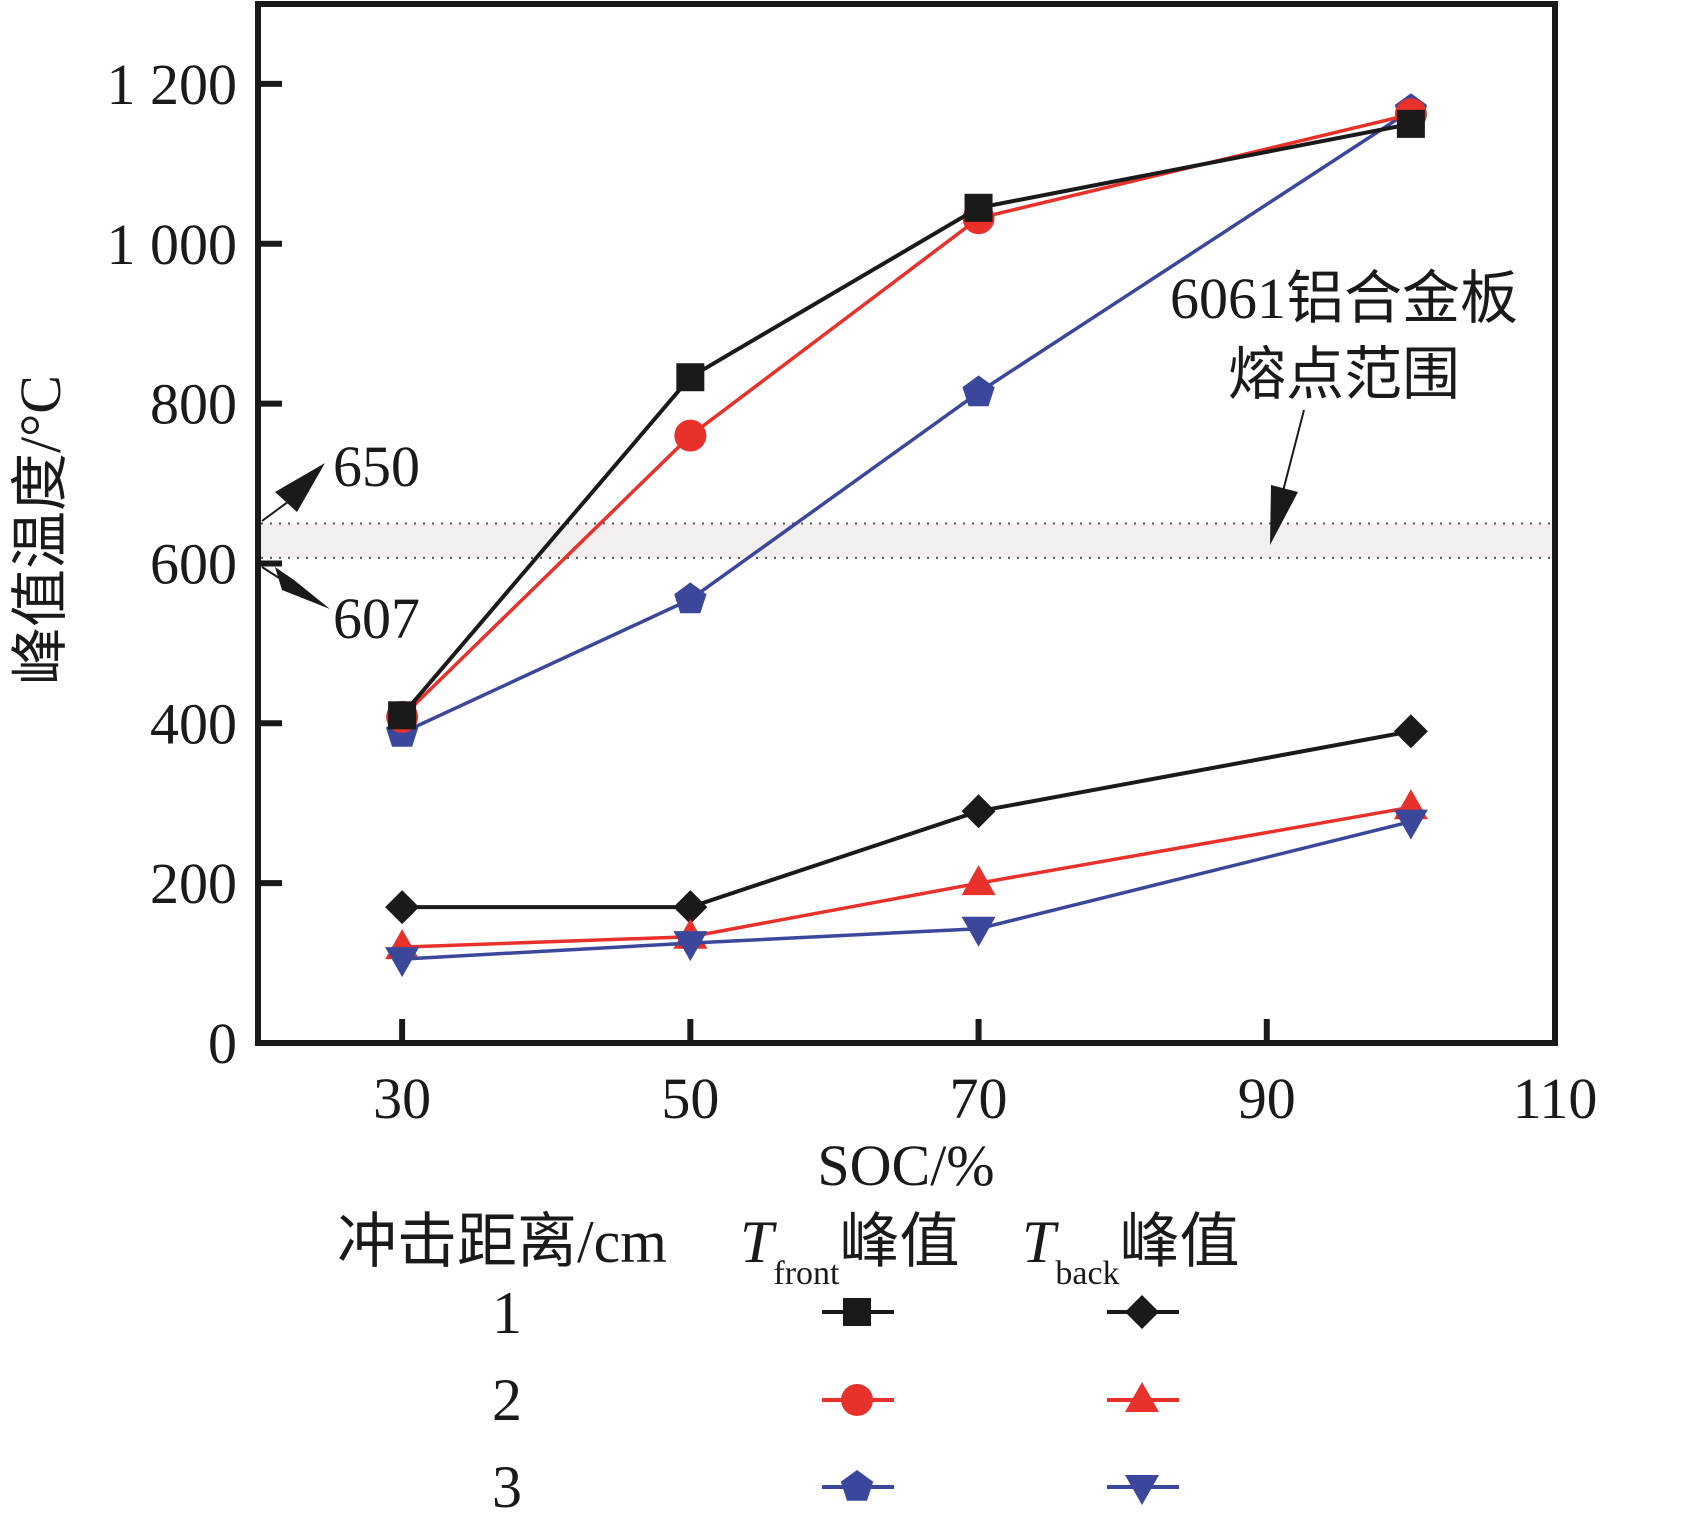  Describe the element at coordinates (978, 880) in the screenshot. I see `data-point-triangle-up-icon` at that location.